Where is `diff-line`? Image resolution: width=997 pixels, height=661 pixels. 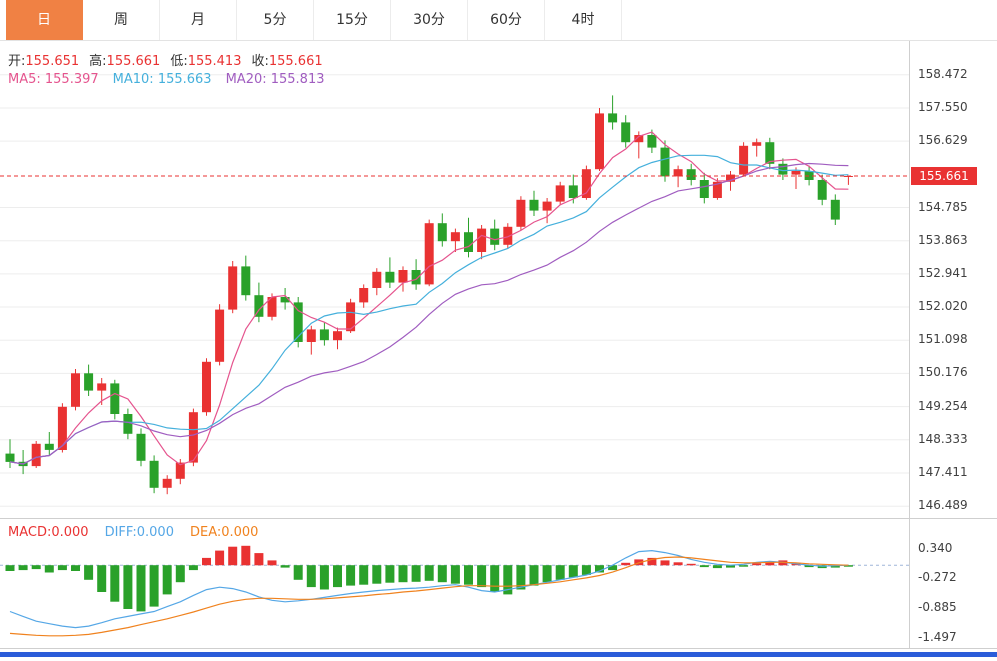 diff-line is located at coordinates (429, 589).